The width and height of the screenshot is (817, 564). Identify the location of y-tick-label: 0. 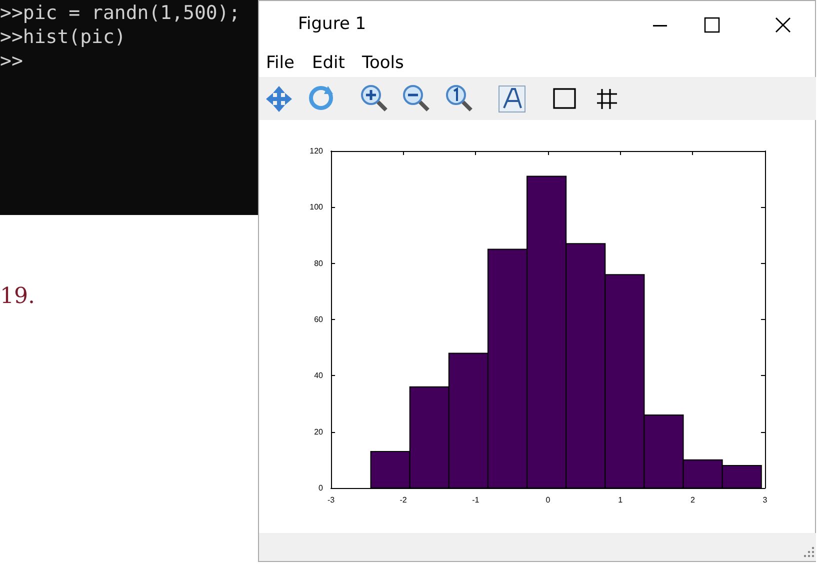
(321, 488).